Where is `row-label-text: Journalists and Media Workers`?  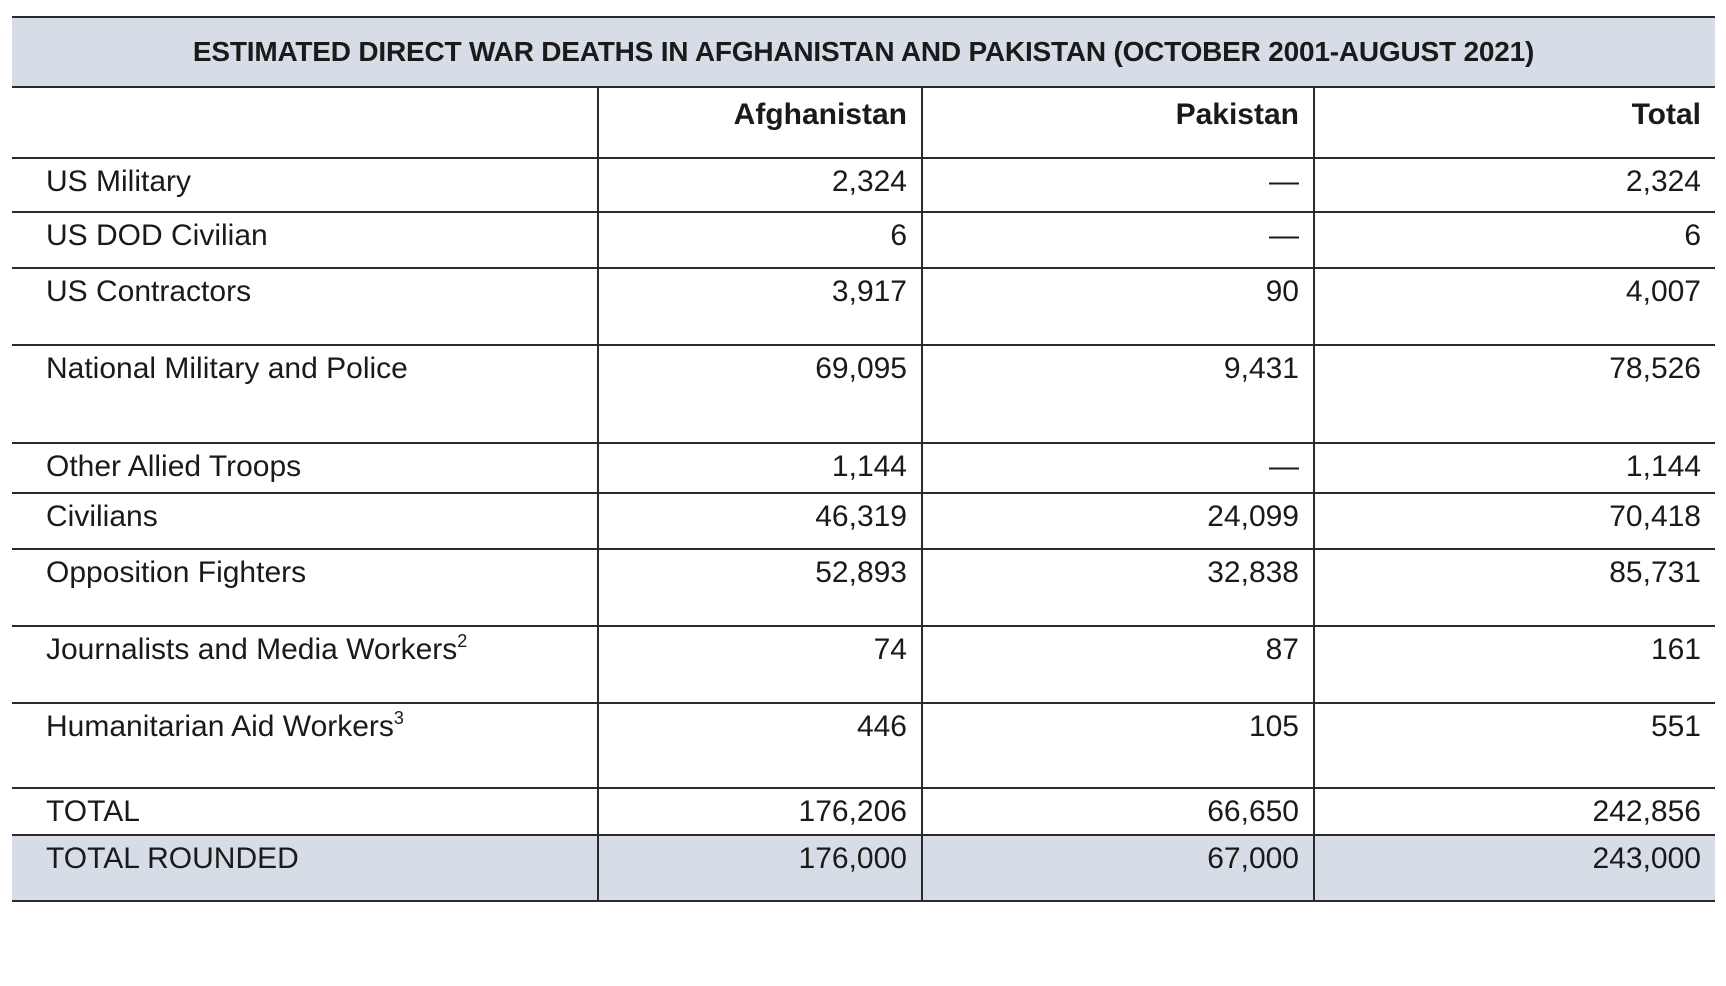 row-label-text: Journalists and Media Workers is located at coordinates (252, 649).